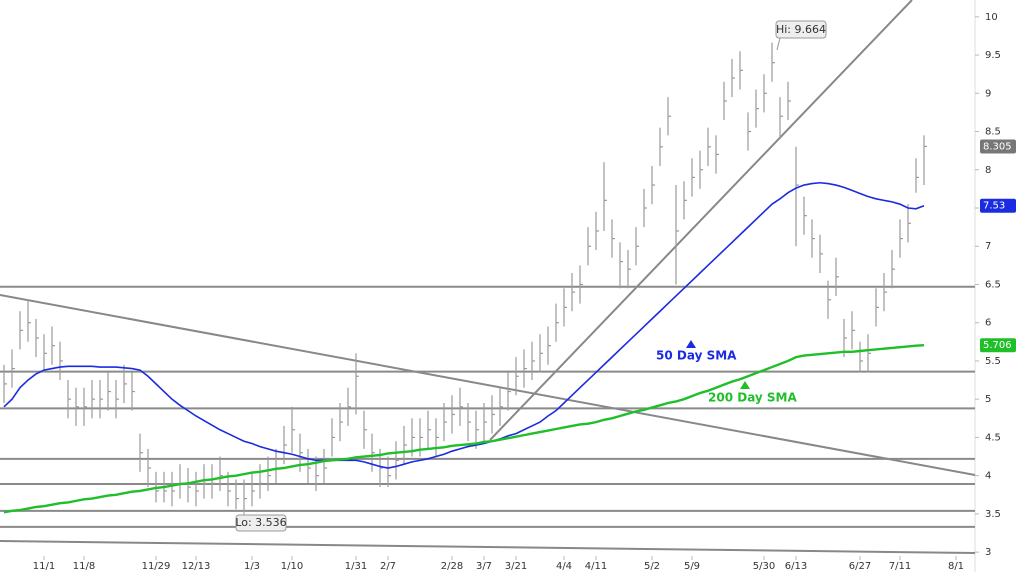 The image size is (1024, 572). I want to click on x-tick-label: 5/2, so click(652, 566).